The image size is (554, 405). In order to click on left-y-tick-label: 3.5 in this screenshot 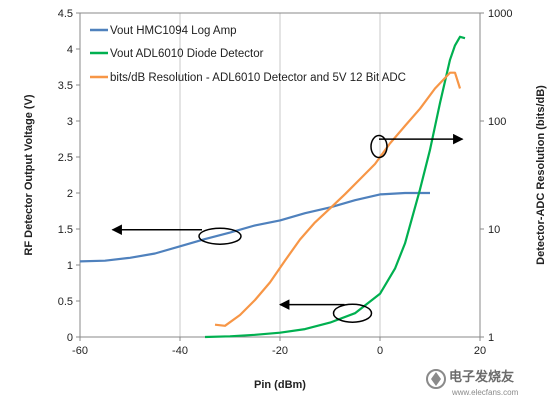, I will do `click(65, 86)`.